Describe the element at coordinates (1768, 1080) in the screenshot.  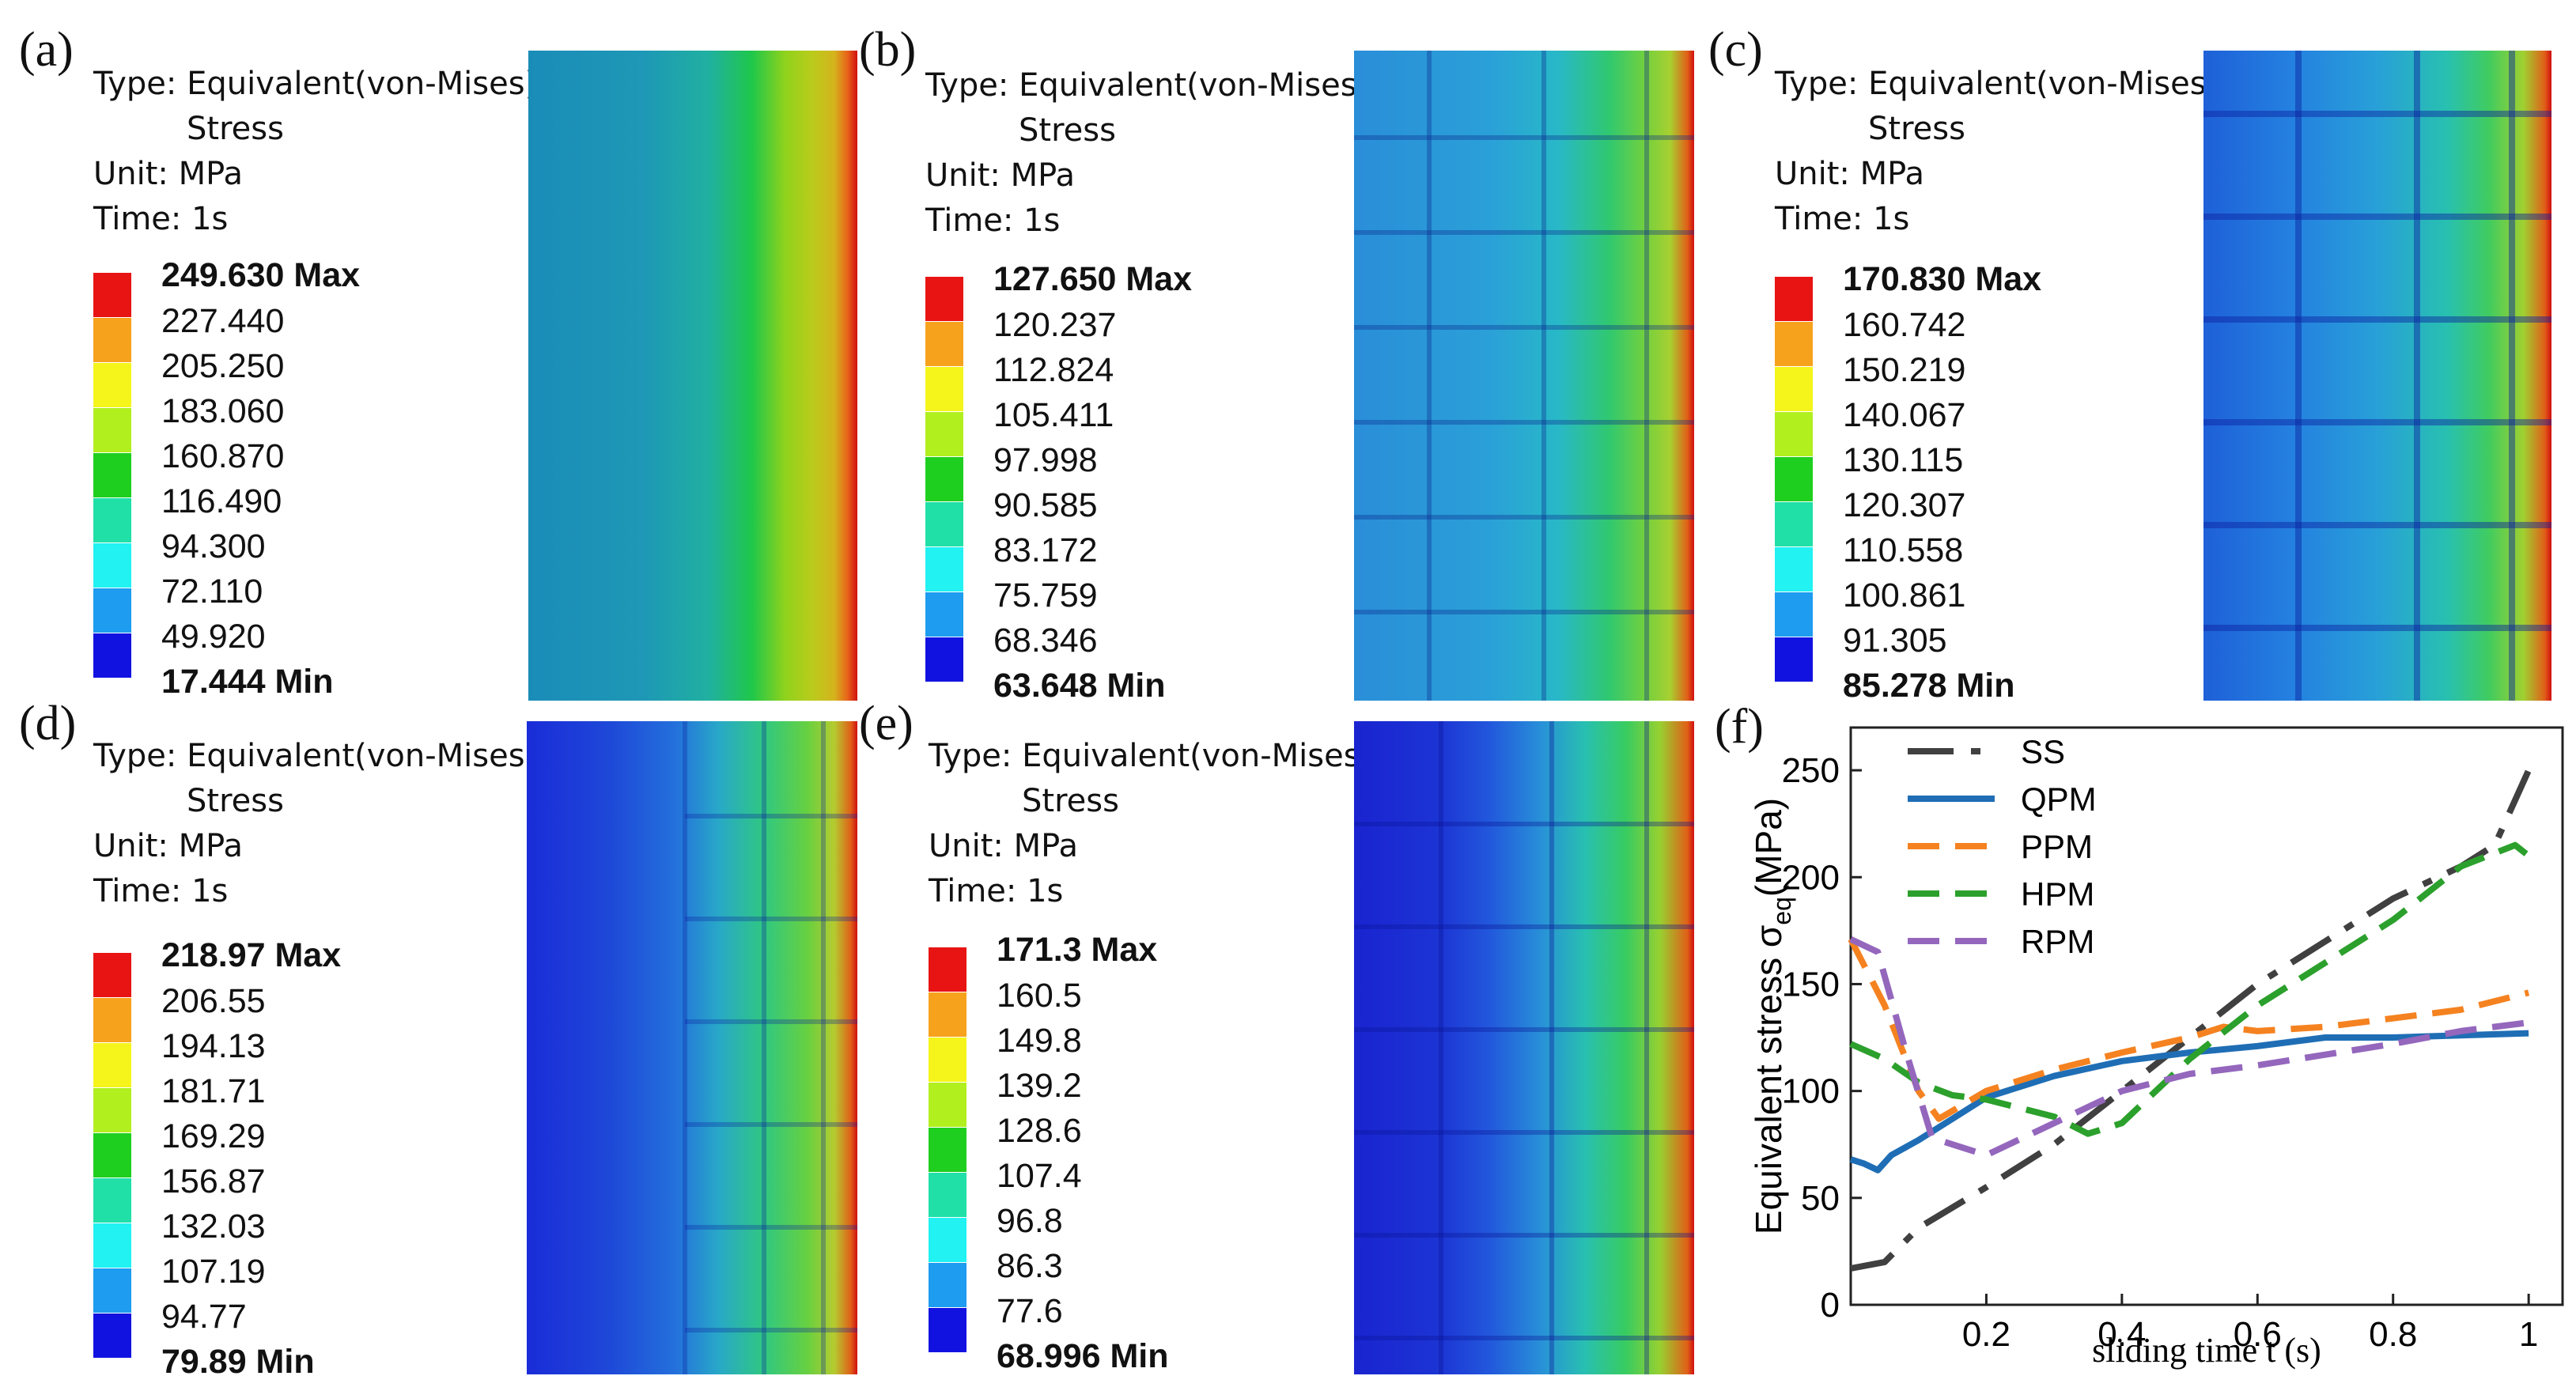
I see `y-axis-label-main: Equivalent stress σ` at that location.